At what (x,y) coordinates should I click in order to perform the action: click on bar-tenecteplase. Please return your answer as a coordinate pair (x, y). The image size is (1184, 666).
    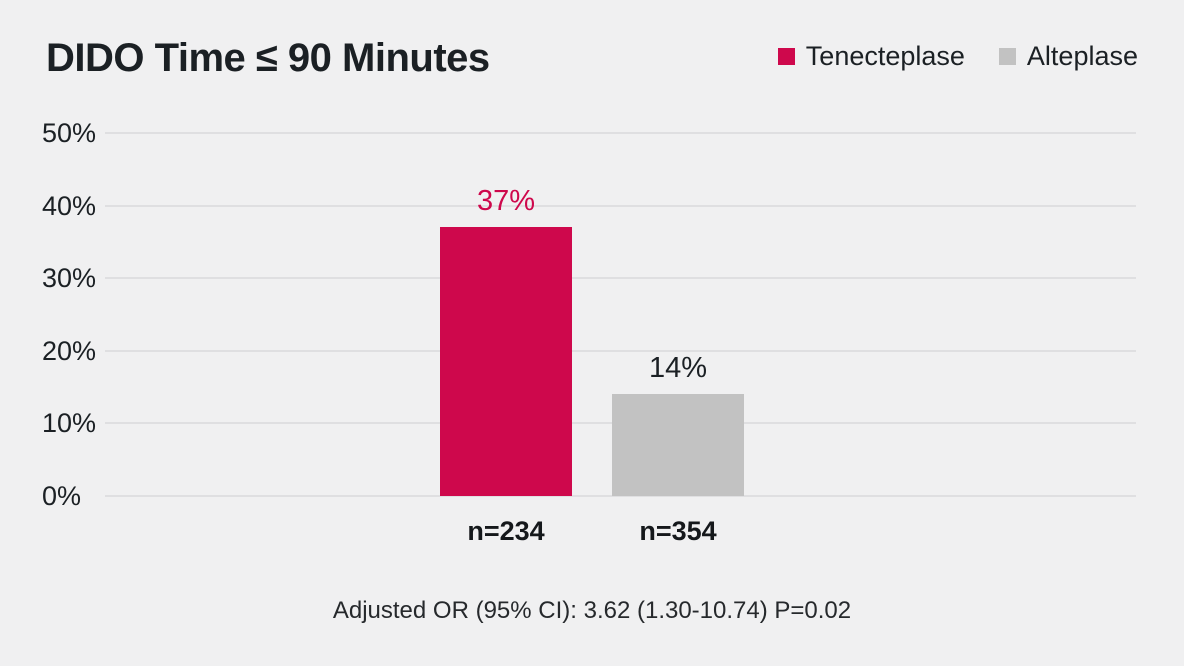
    Looking at the image, I should click on (506, 361).